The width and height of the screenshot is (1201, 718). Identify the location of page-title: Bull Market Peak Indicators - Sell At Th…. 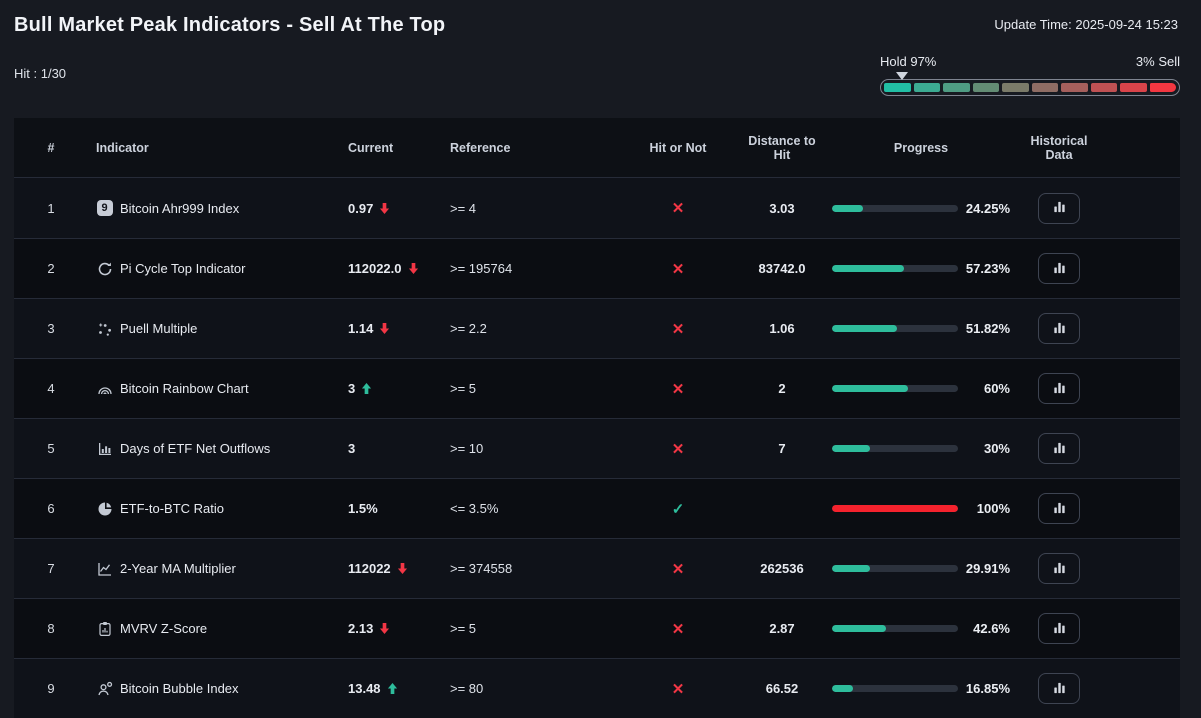
(230, 25).